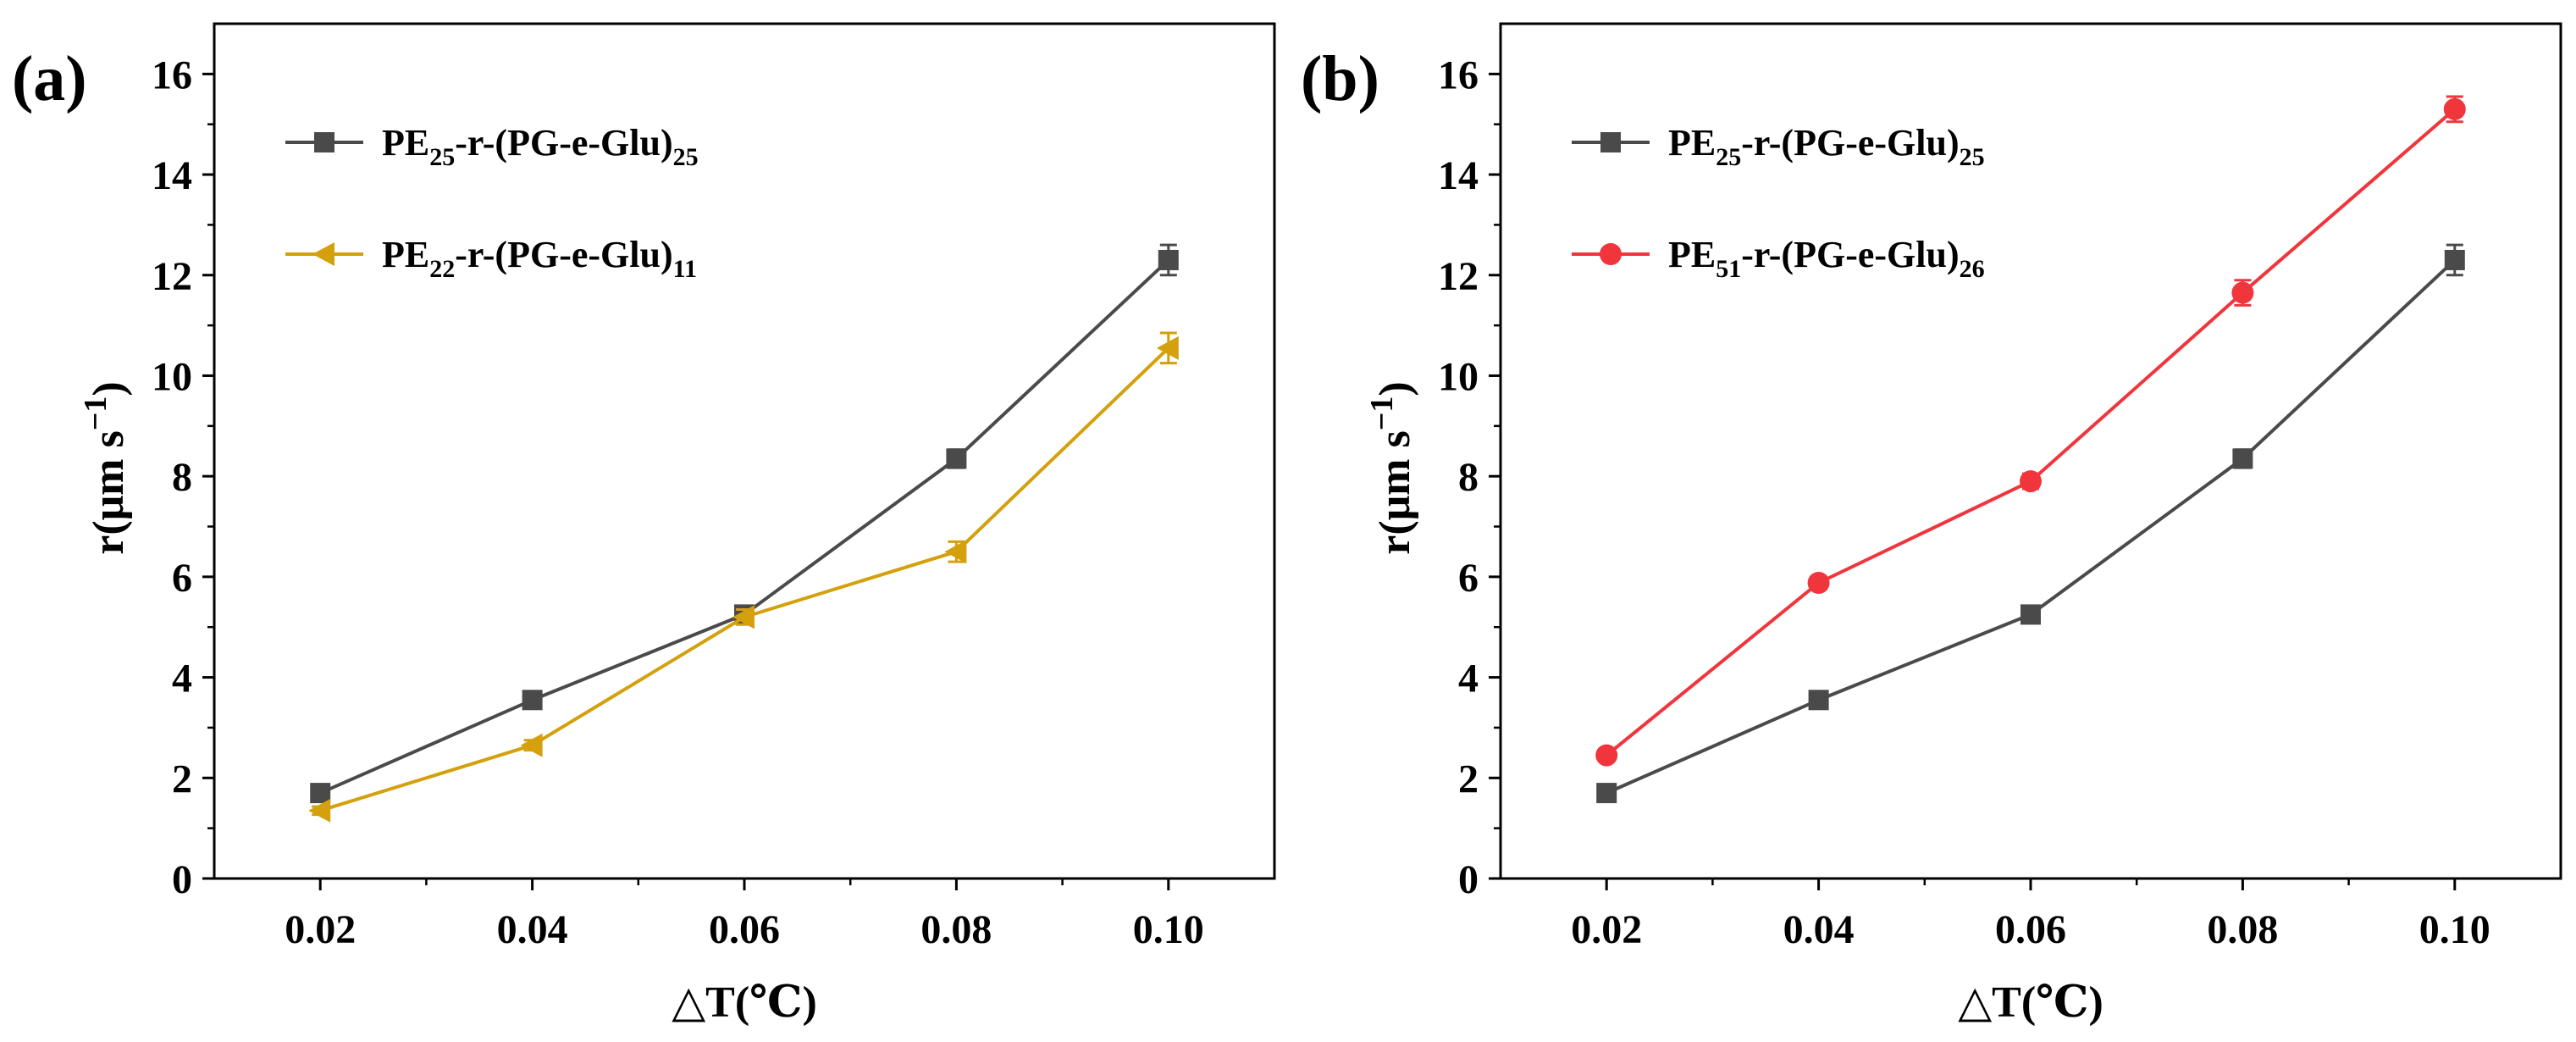  What do you see at coordinates (49, 78) in the screenshot?
I see `panel-label: (a)` at bounding box center [49, 78].